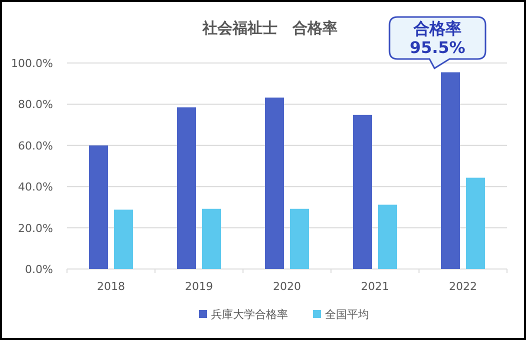 The width and height of the screenshot is (526, 340). What do you see at coordinates (347, 314) in the screenshot?
I see `legend-label: 全国平均` at bounding box center [347, 314].